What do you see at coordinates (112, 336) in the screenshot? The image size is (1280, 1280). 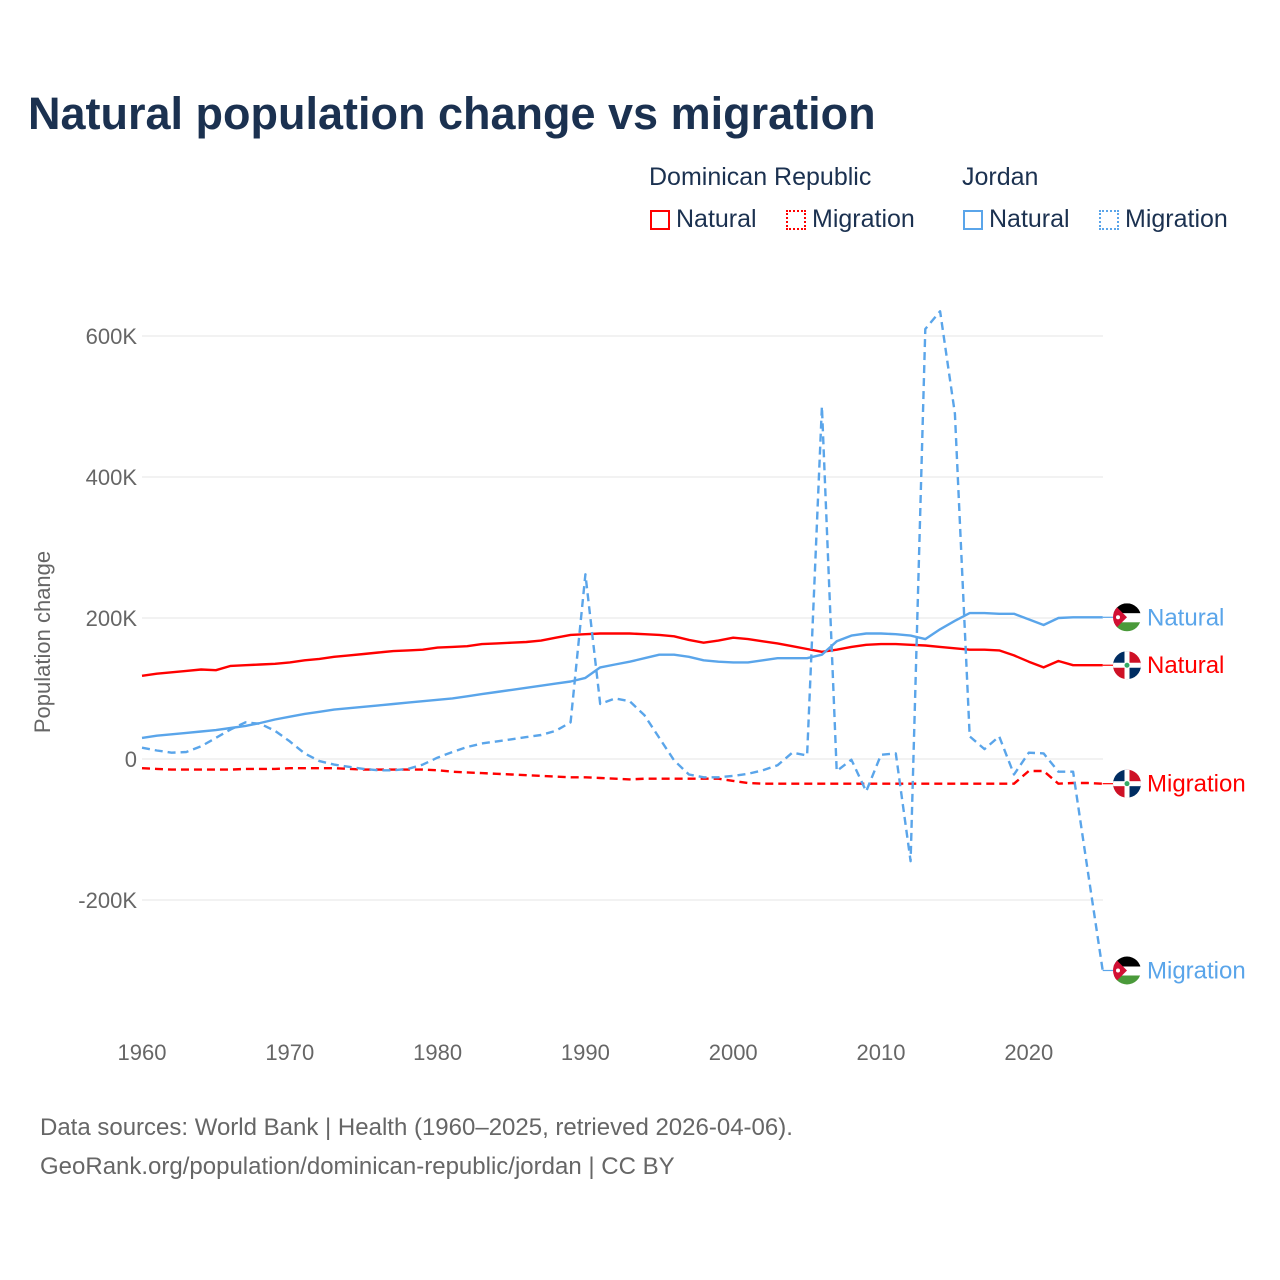 I see `y-tick-label: 600K` at bounding box center [112, 336].